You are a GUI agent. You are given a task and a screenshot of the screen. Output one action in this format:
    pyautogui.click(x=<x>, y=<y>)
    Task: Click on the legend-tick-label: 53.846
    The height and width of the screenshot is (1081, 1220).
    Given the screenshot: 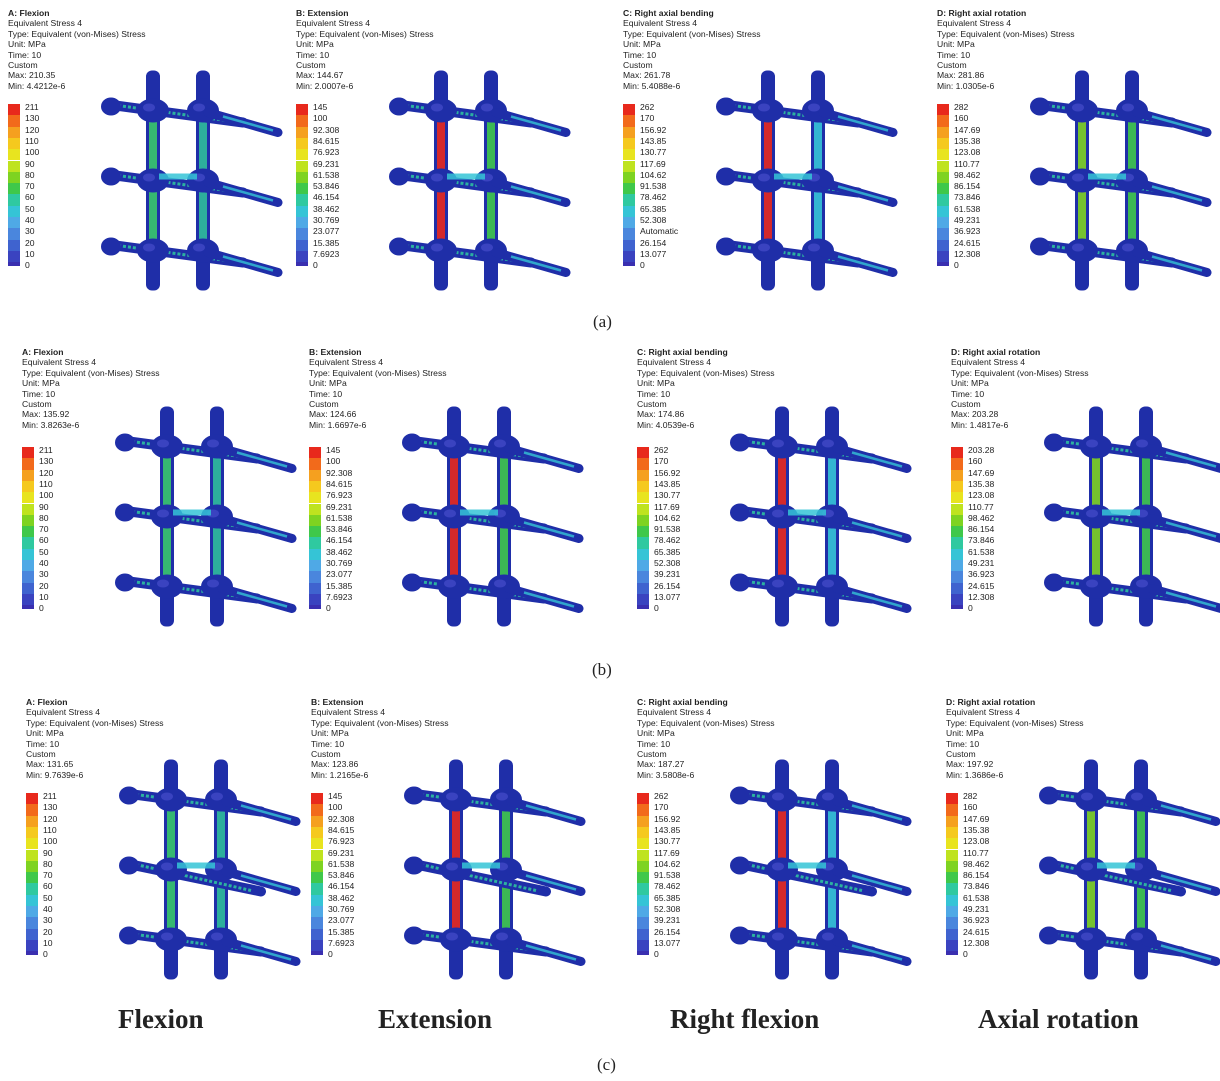 What is the action you would take?
    pyautogui.click(x=326, y=186)
    